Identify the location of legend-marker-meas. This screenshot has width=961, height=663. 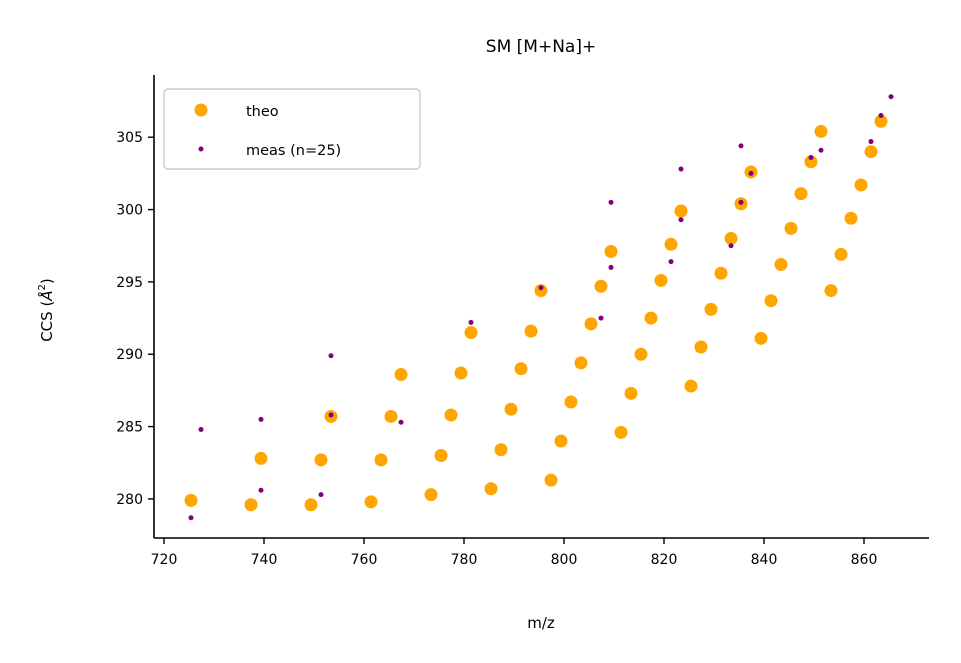
(201, 149).